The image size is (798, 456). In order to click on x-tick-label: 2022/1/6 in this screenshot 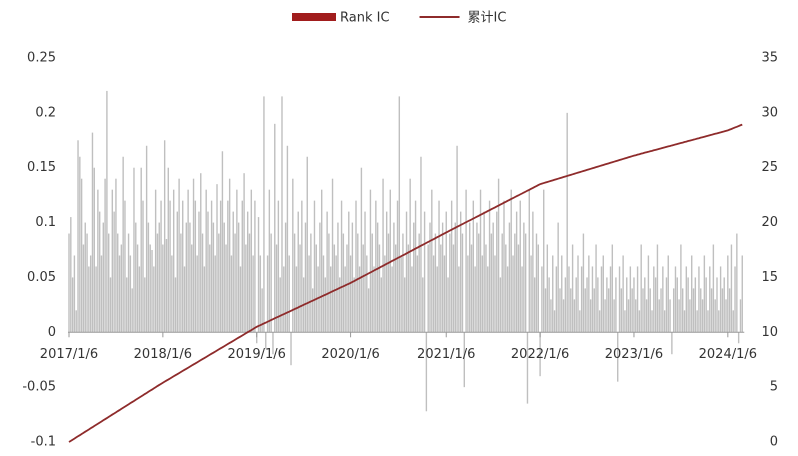, I will do `click(540, 354)`.